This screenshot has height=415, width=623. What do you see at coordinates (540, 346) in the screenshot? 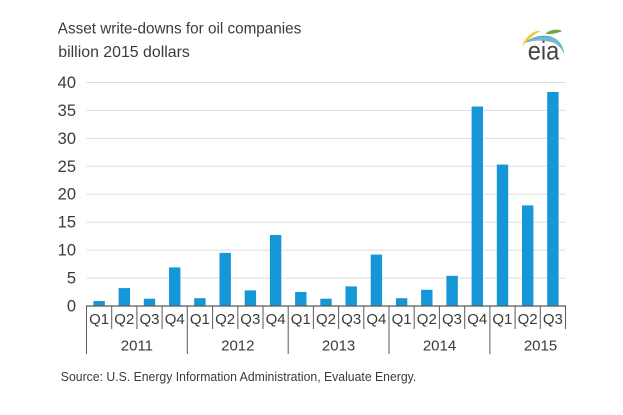
I see `svg-text: 2015` at bounding box center [540, 346].